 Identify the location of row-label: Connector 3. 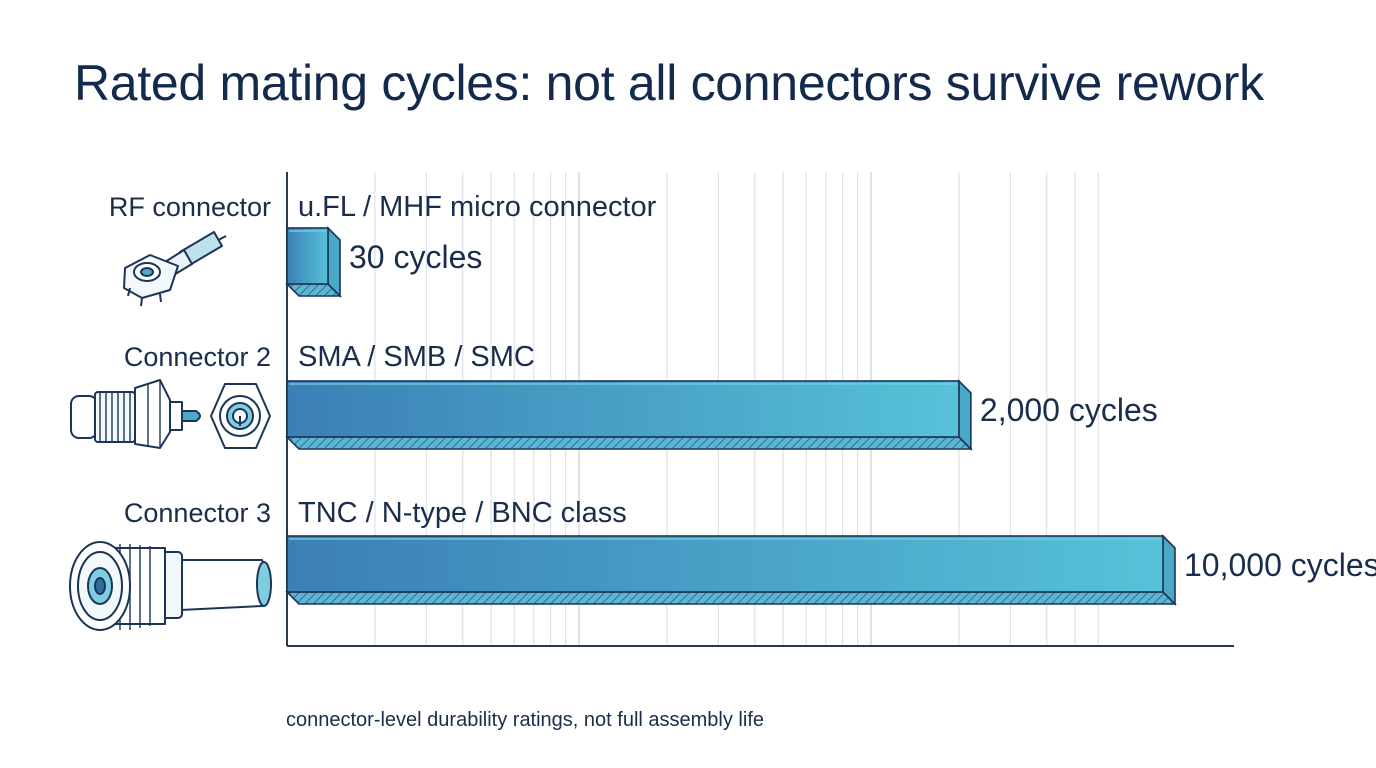
(197, 513).